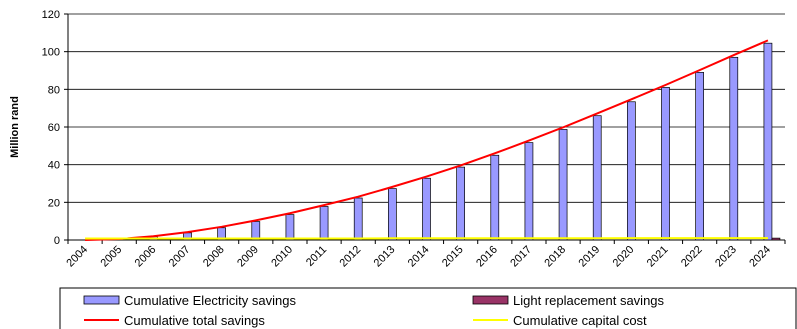  What do you see at coordinates (54, 90) in the screenshot?
I see `y-tick-label: 80` at bounding box center [54, 90].